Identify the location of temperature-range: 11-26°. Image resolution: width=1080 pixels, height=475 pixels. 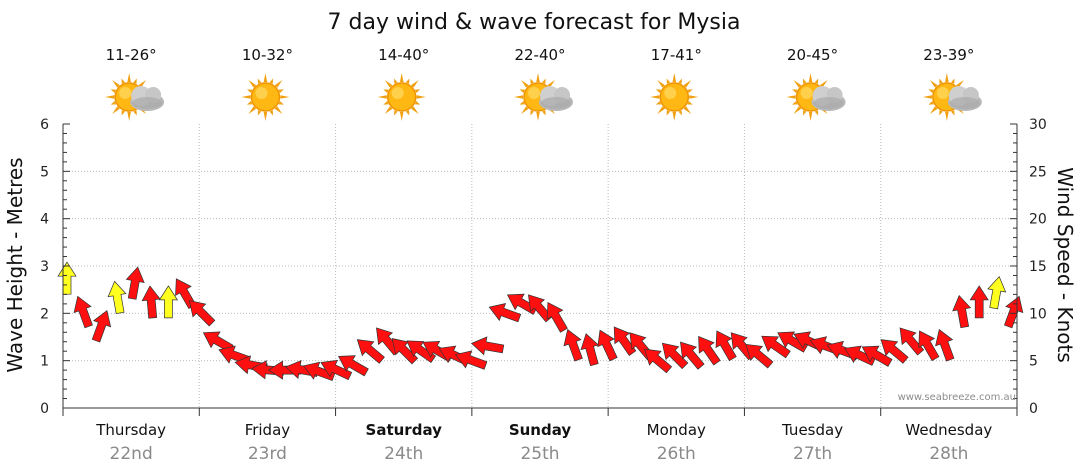
(131, 55).